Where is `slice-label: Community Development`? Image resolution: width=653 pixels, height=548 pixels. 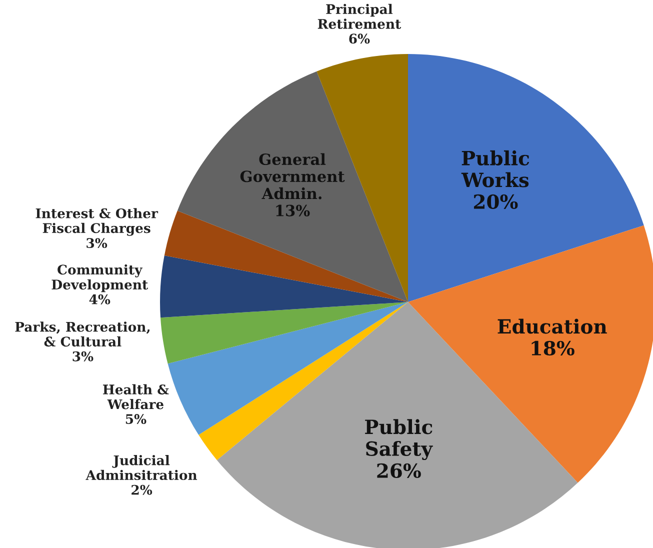 slice-label: Community Development is located at coordinates (100, 278).